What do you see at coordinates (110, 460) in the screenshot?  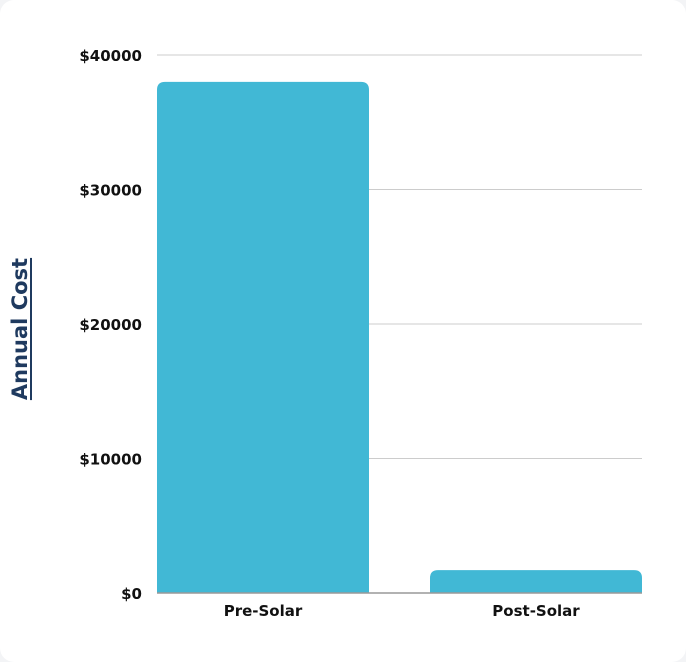 I see `y-tick-label: $10000` at bounding box center [110, 460].